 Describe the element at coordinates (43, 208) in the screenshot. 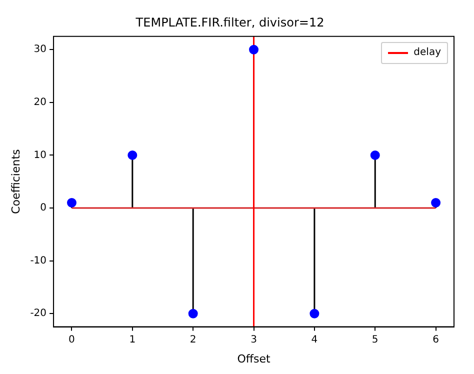

I see `y-tick-label: 0` at that location.